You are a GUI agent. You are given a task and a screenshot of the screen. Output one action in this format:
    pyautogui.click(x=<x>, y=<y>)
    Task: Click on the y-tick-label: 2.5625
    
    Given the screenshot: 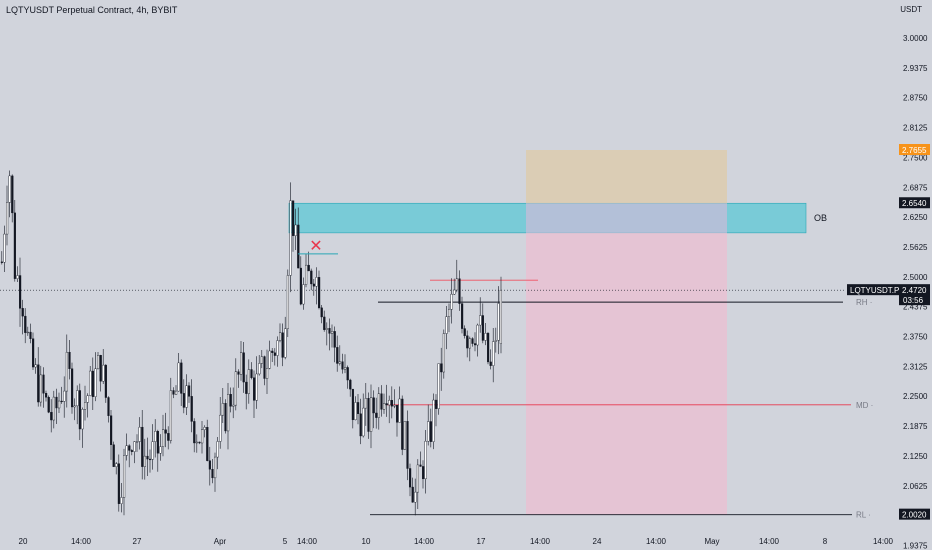 What is the action you would take?
    pyautogui.click(x=915, y=247)
    